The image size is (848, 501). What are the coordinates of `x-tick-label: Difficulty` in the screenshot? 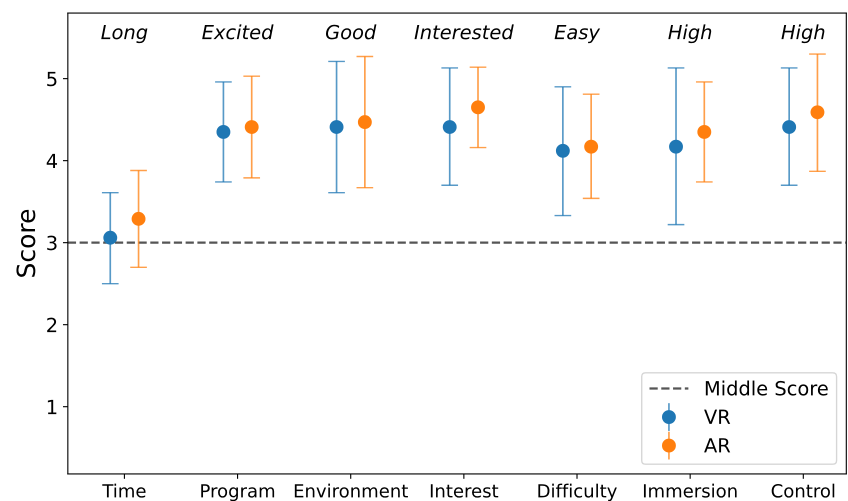 It's located at (577, 492).